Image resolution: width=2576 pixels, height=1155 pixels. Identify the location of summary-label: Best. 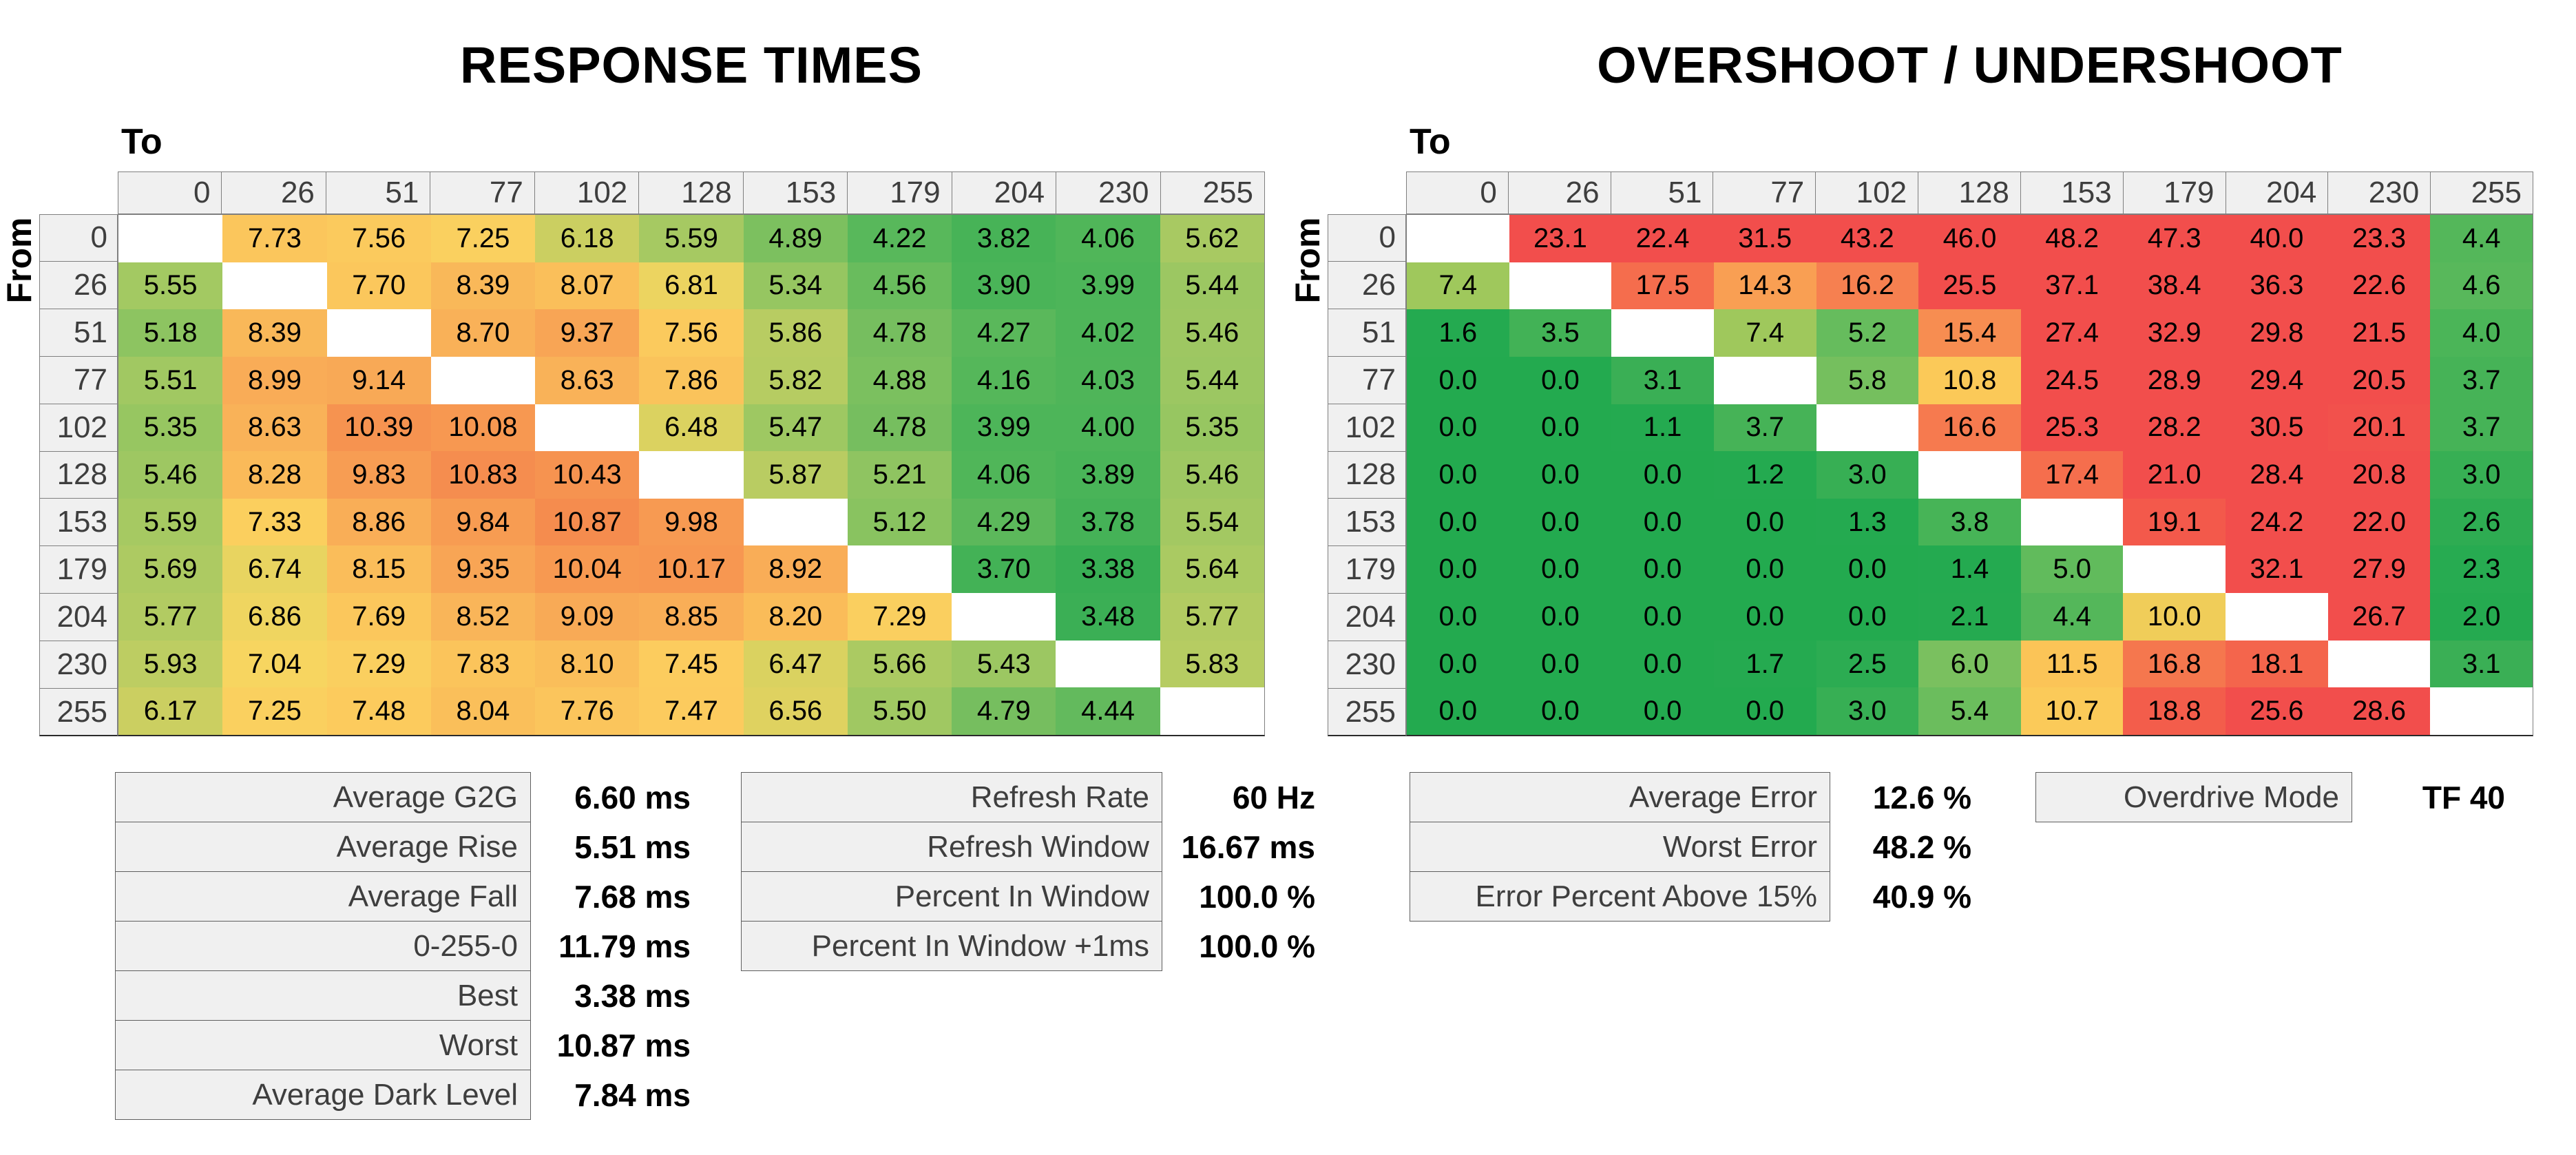
(323, 995).